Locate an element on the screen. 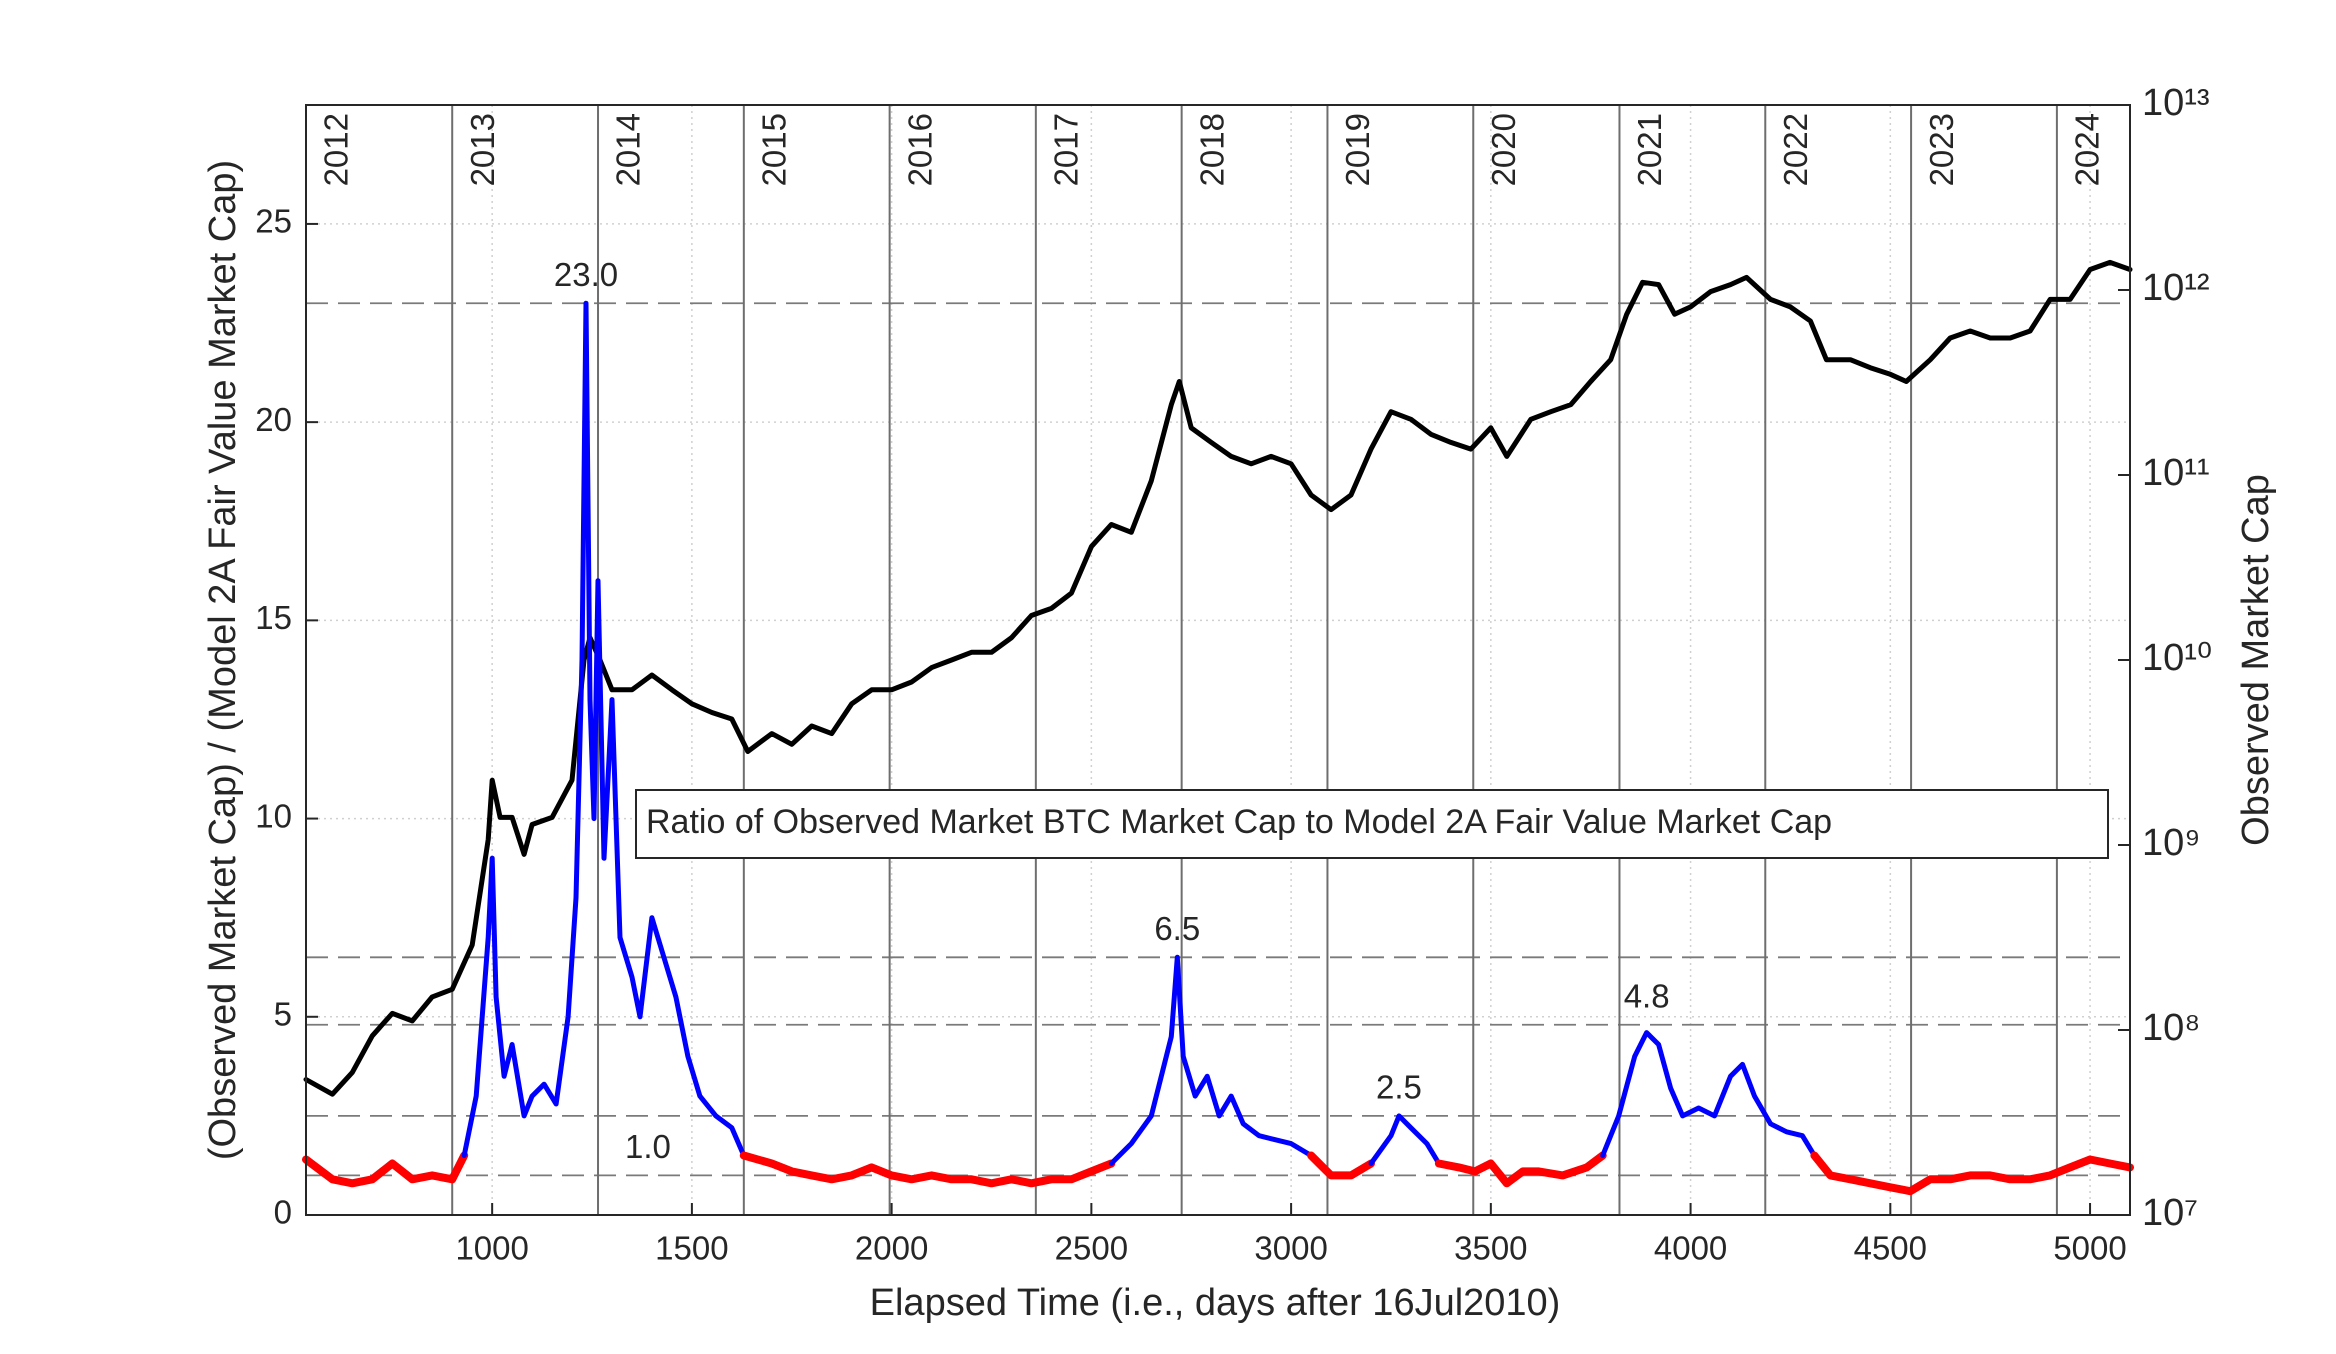 The height and width of the screenshot is (1354, 2336). y2-tick-label: 10¹² is located at coordinates (2176, 288).